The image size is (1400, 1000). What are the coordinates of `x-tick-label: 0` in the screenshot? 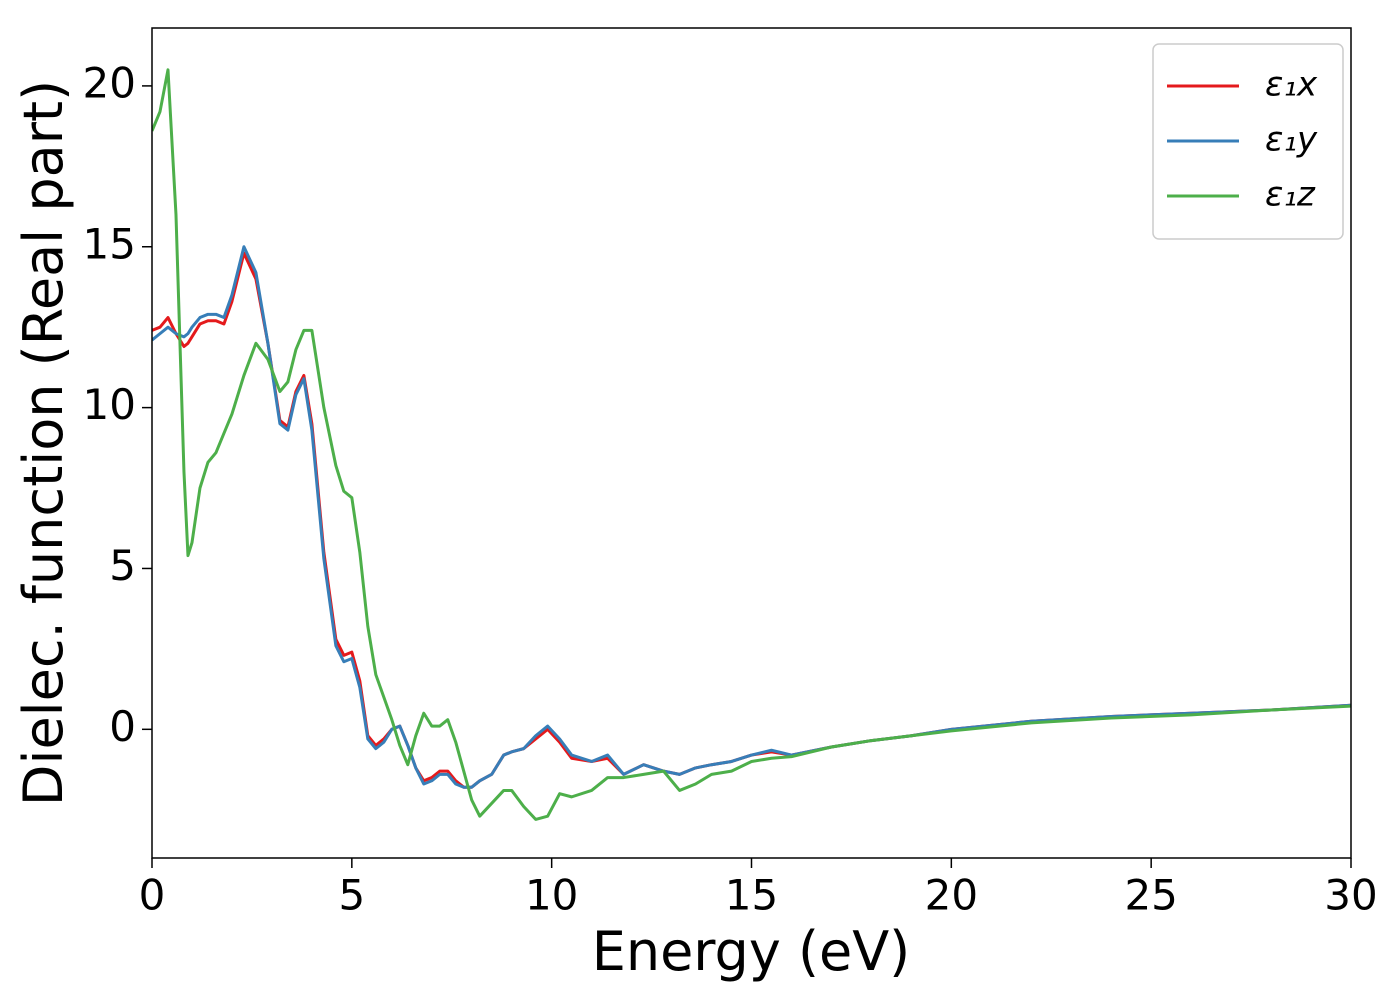 It's located at (152, 895).